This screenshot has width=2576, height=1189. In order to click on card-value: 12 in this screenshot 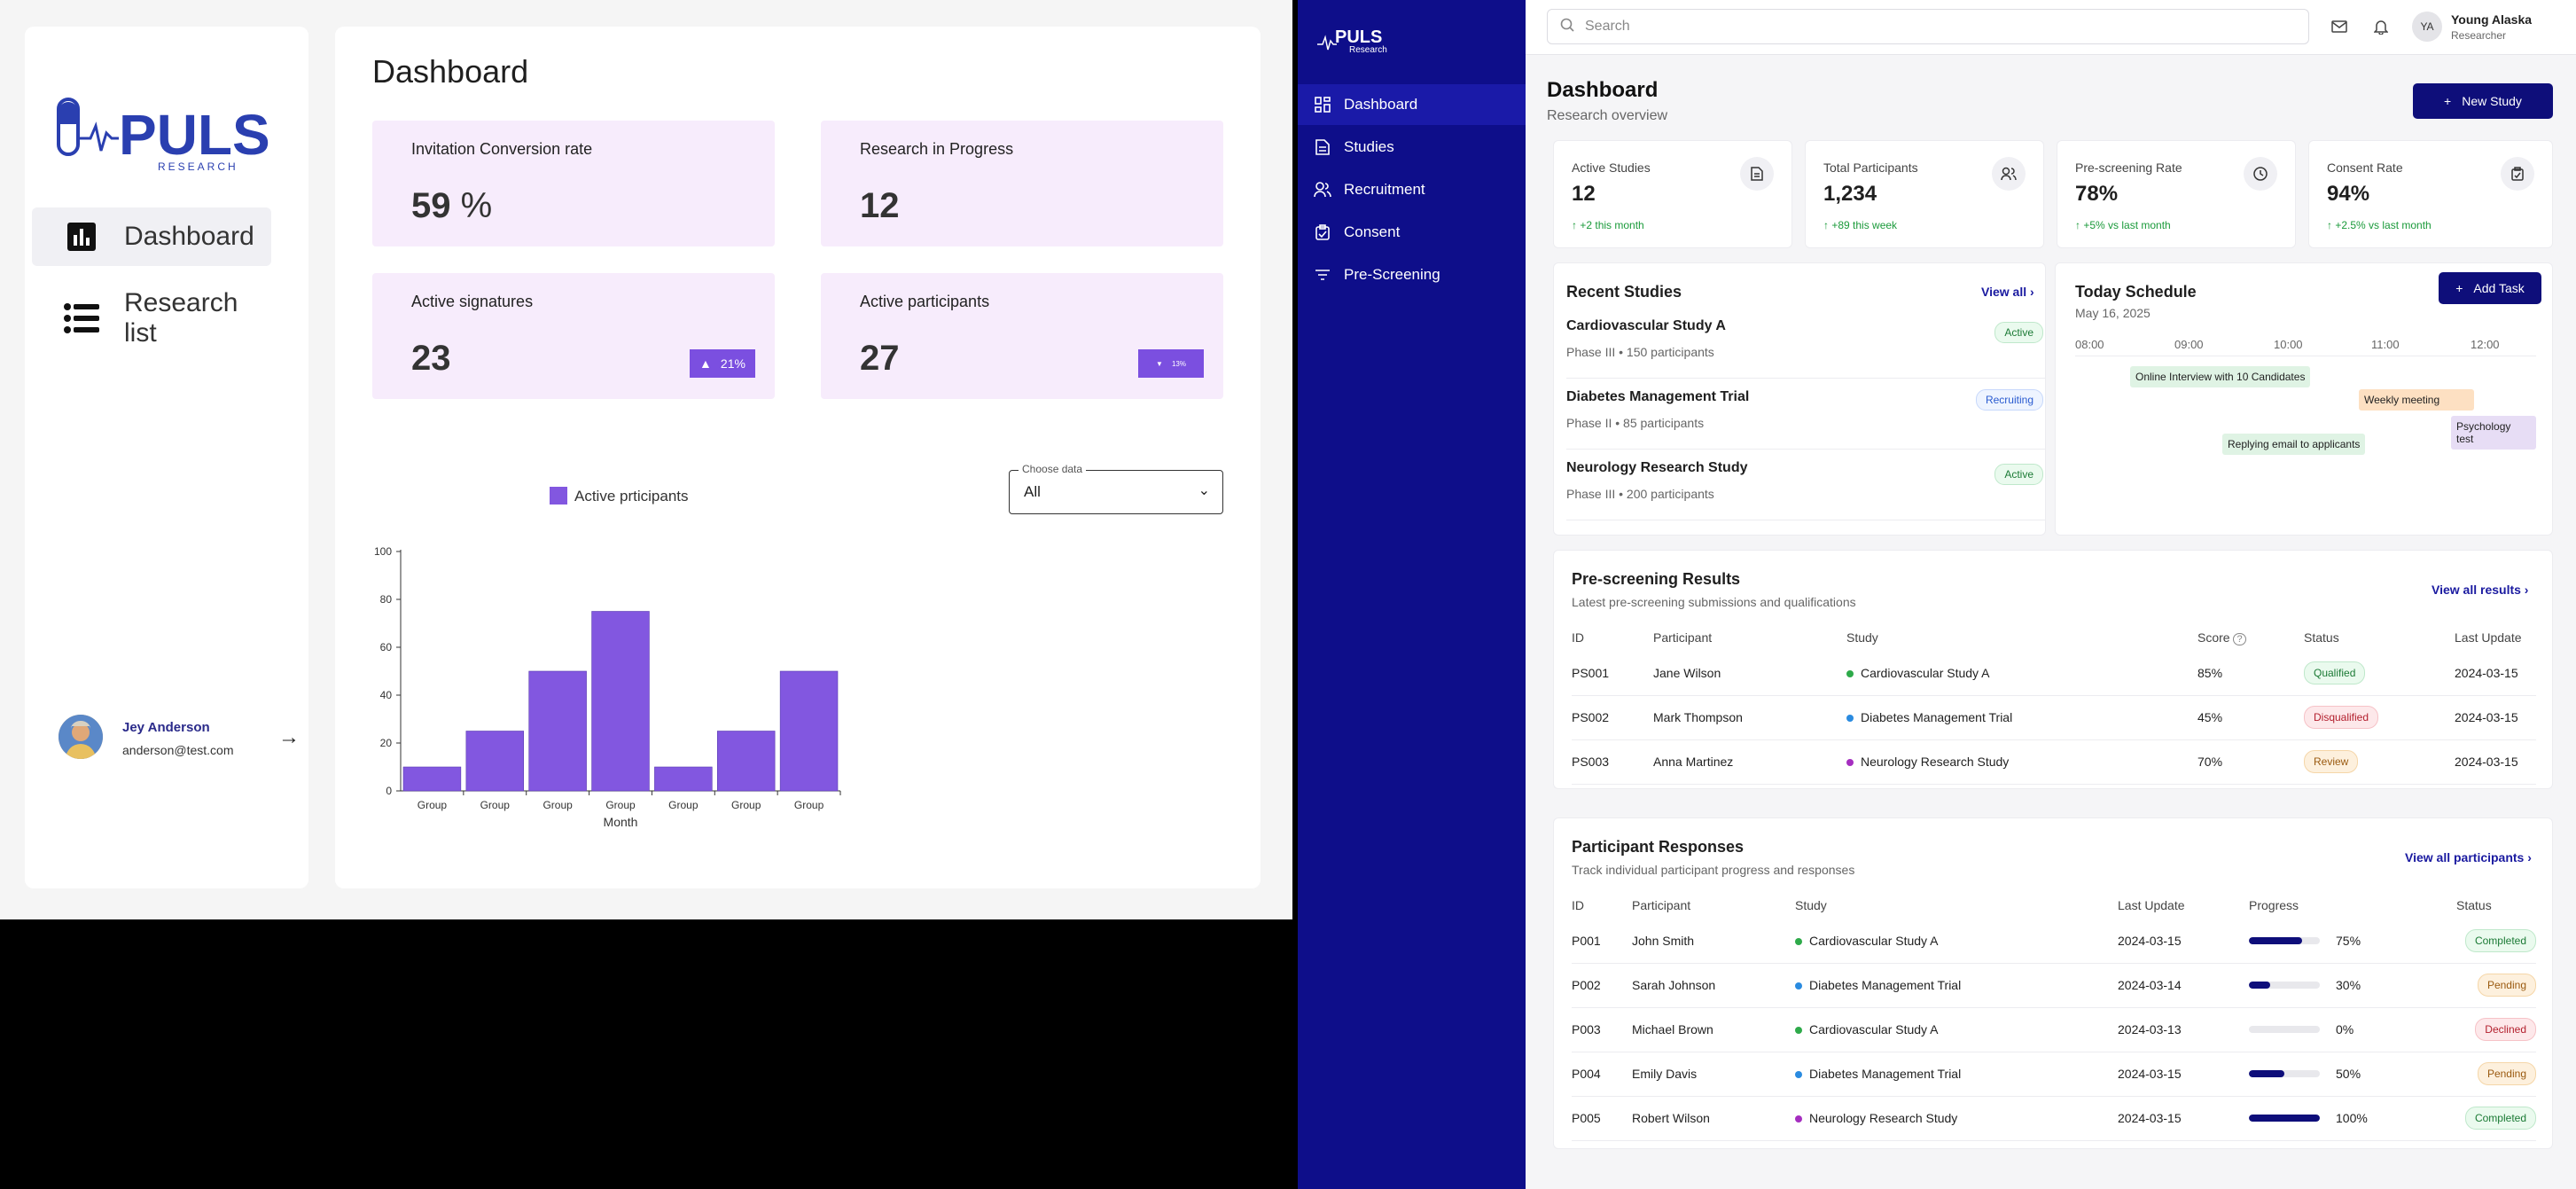, I will do `click(880, 205)`.